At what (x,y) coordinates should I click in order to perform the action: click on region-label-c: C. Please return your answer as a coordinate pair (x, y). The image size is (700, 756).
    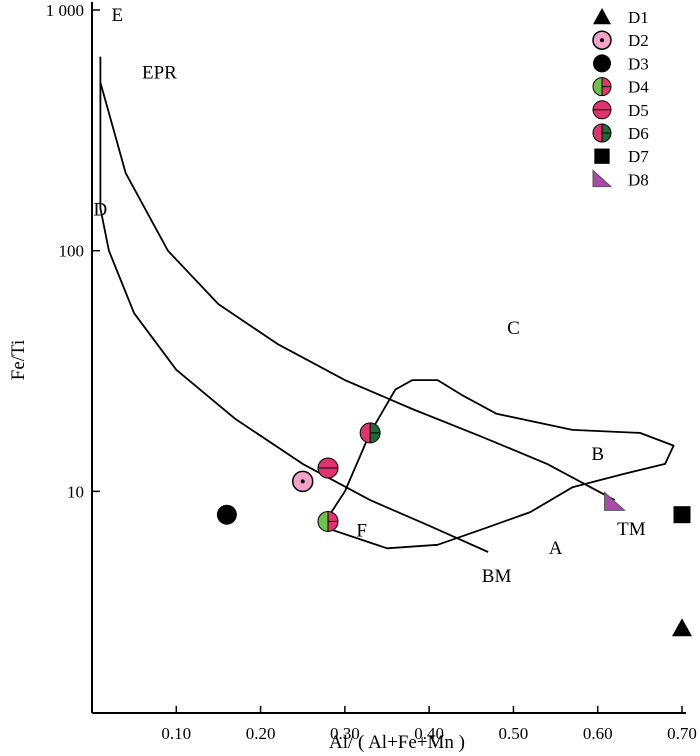
    Looking at the image, I should click on (513, 328).